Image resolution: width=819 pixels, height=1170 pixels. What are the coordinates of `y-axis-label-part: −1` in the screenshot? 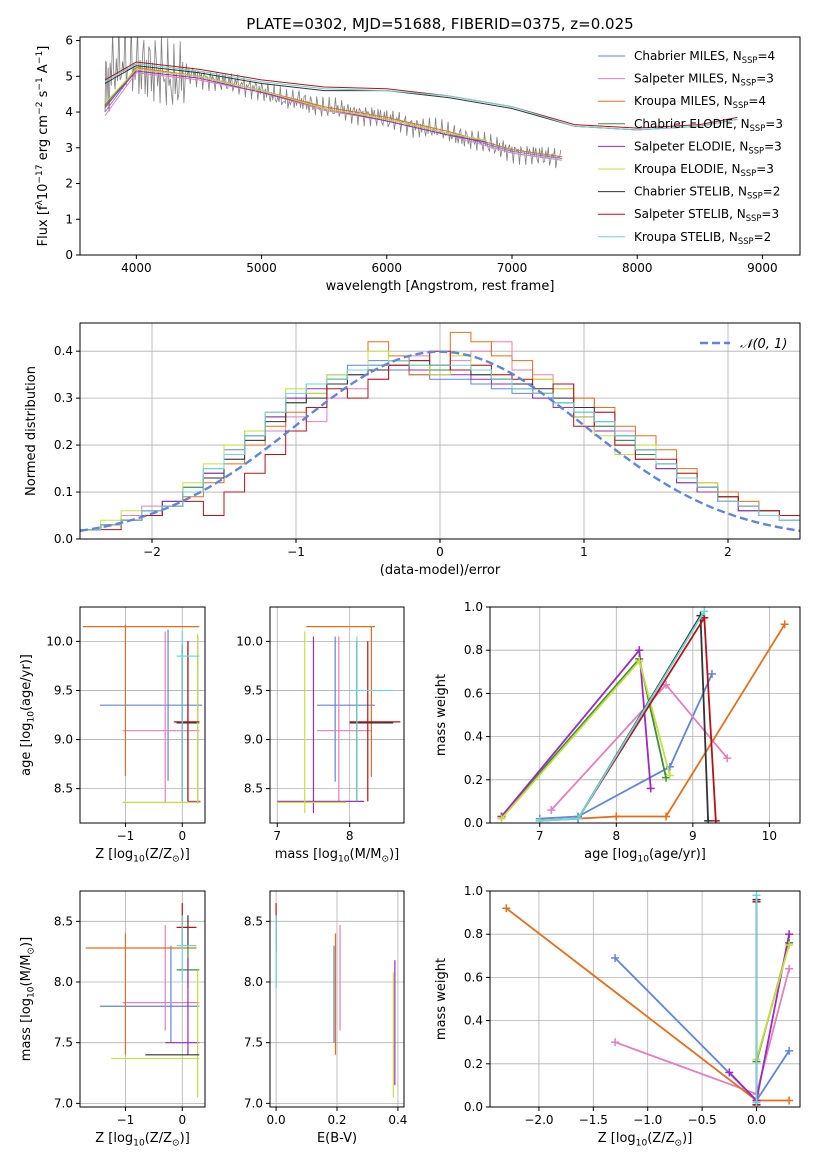 It's located at (40, 57).